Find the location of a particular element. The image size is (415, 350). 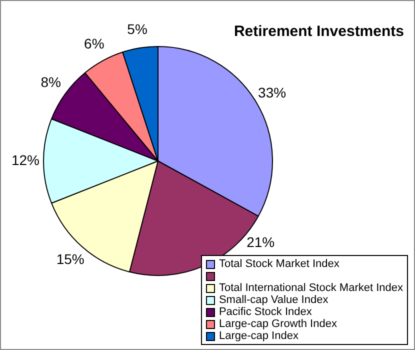

data-label: 8% is located at coordinates (50, 82).